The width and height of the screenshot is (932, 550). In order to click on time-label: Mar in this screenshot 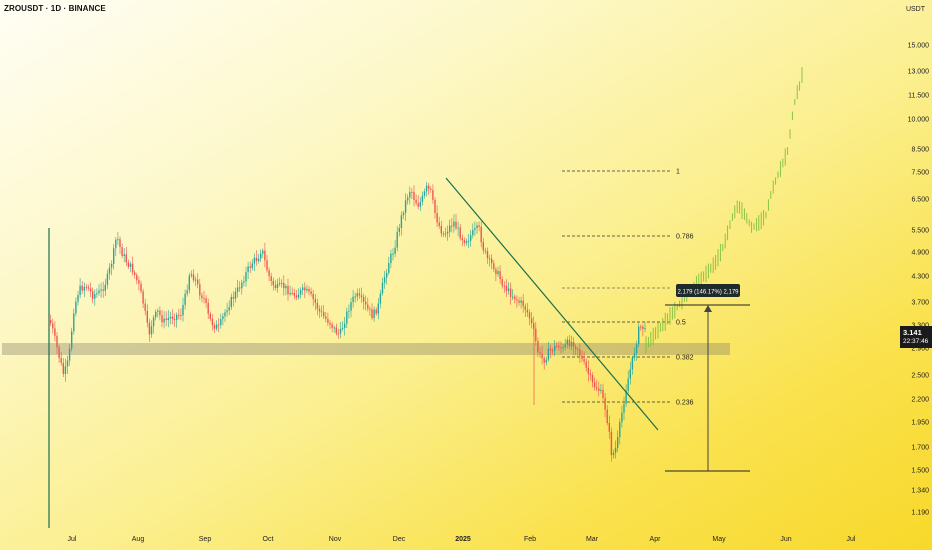, I will do `click(592, 539)`.